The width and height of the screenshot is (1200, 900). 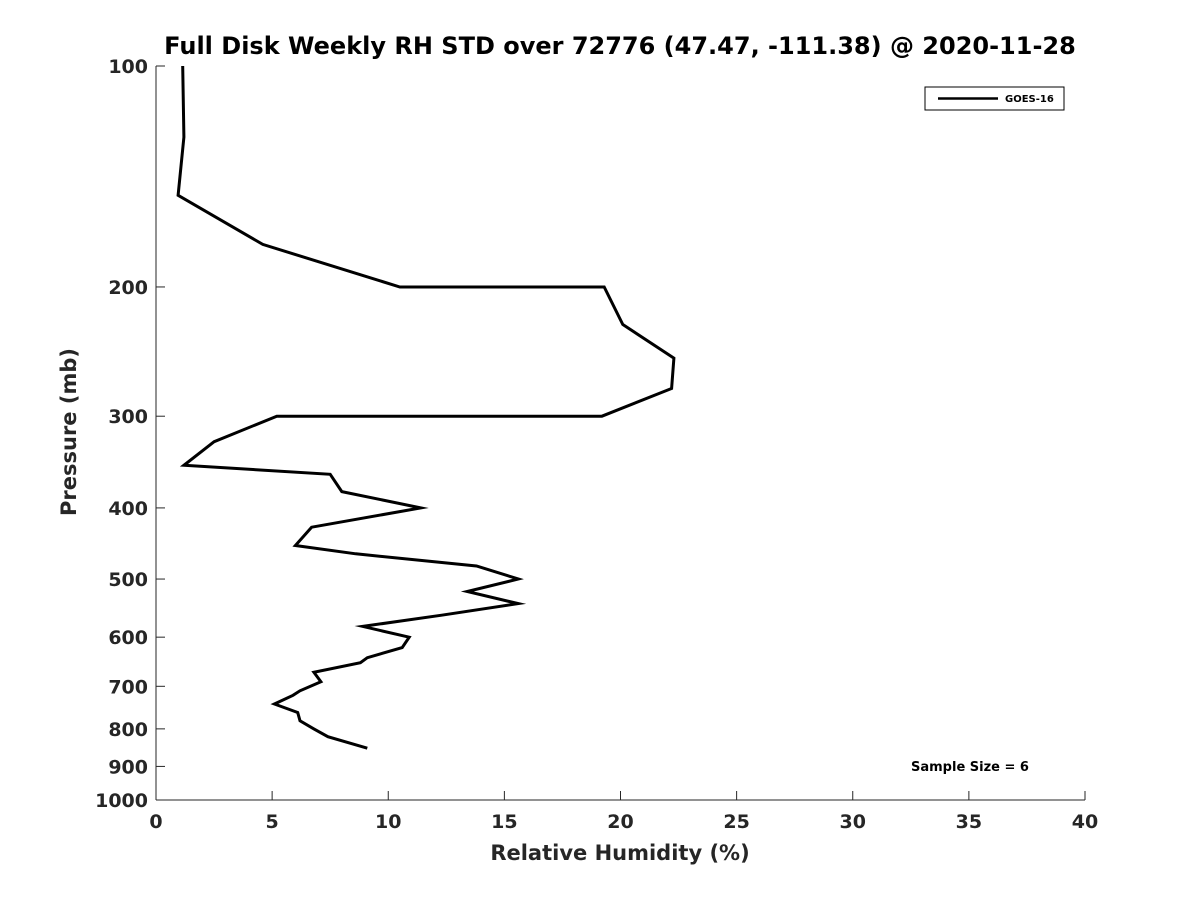 I want to click on x-tick-label: 10, so click(x=388, y=822).